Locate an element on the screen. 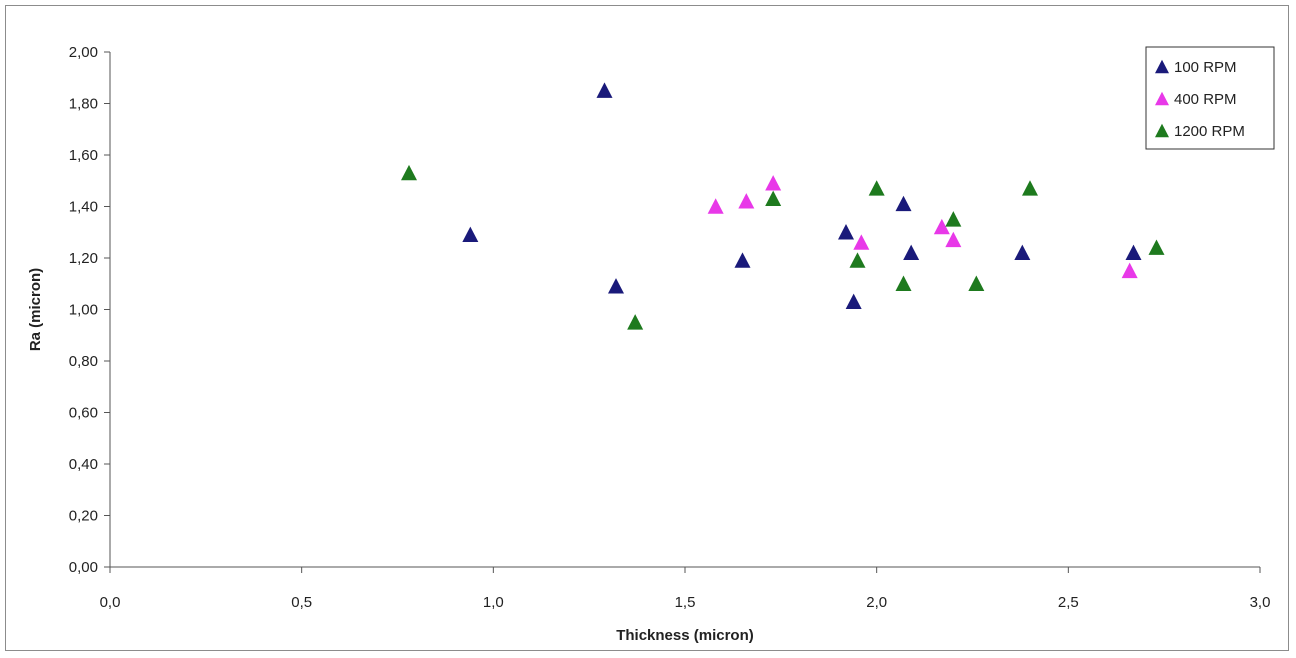 Image resolution: width=1296 pixels, height=658 pixels. x-axis-title: Thickness (micron) is located at coordinates (685, 635).